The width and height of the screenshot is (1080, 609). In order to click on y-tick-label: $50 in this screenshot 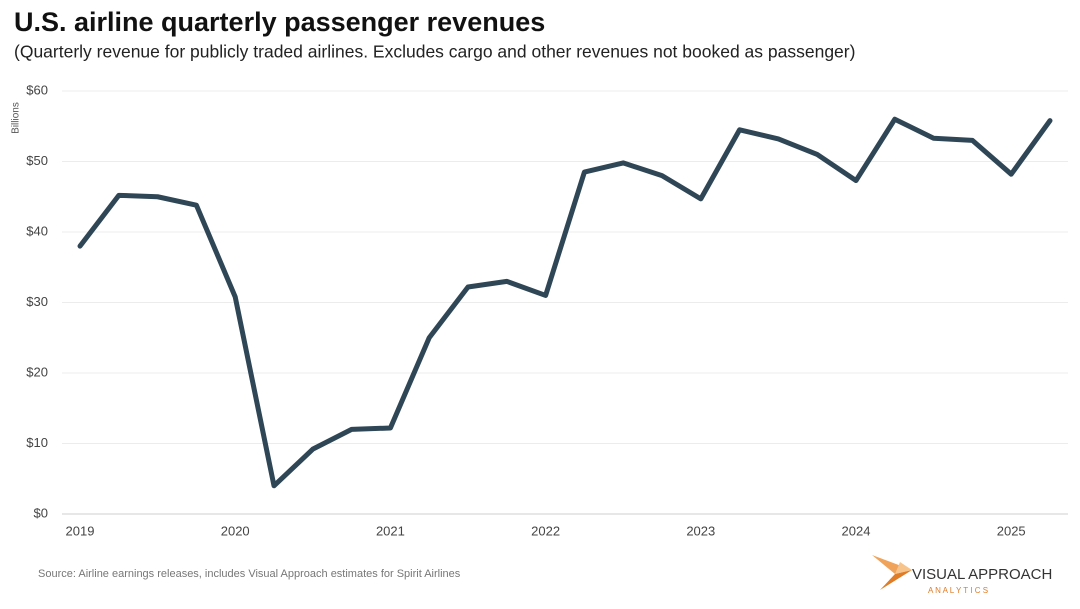, I will do `click(37, 160)`.